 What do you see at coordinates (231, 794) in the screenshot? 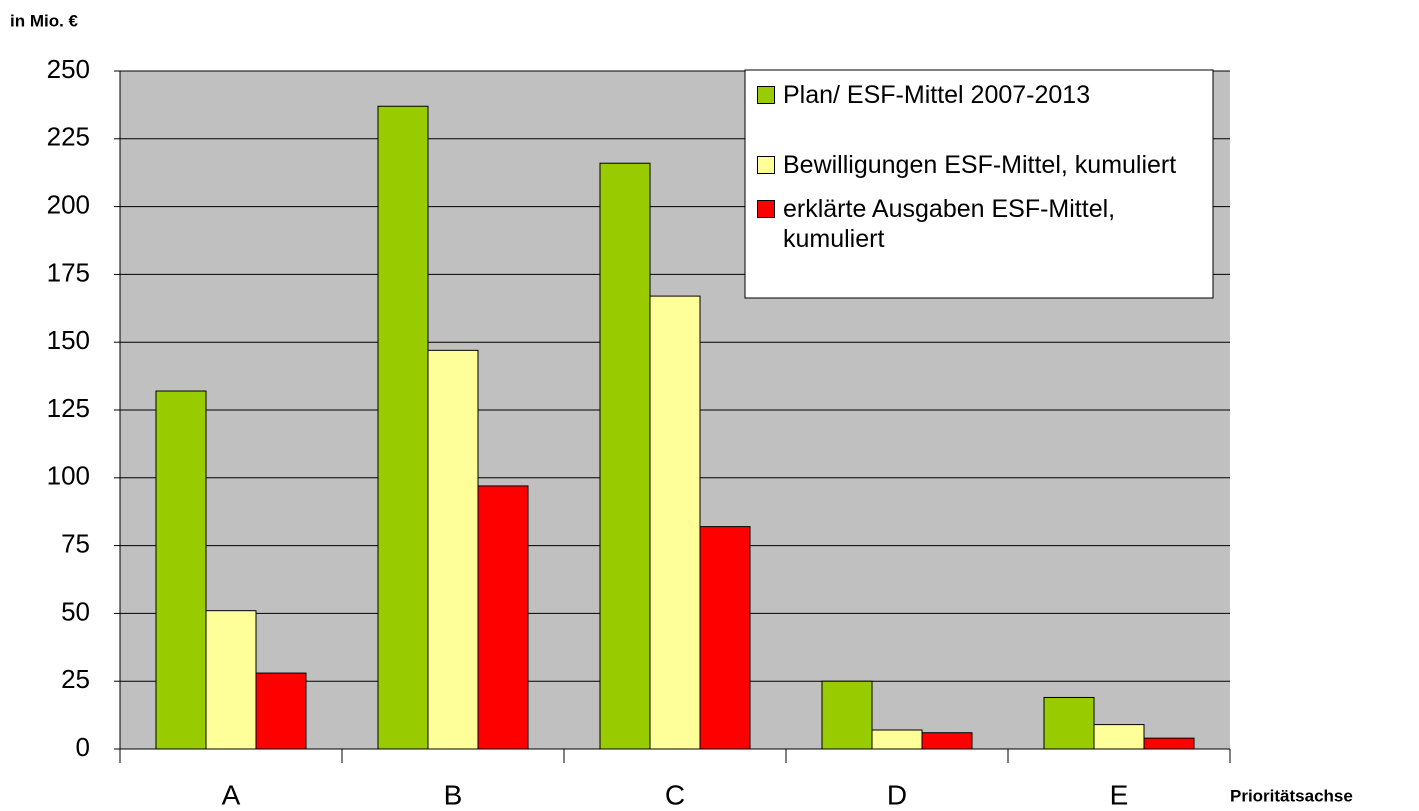
I see `x-tick-label: A` at bounding box center [231, 794].